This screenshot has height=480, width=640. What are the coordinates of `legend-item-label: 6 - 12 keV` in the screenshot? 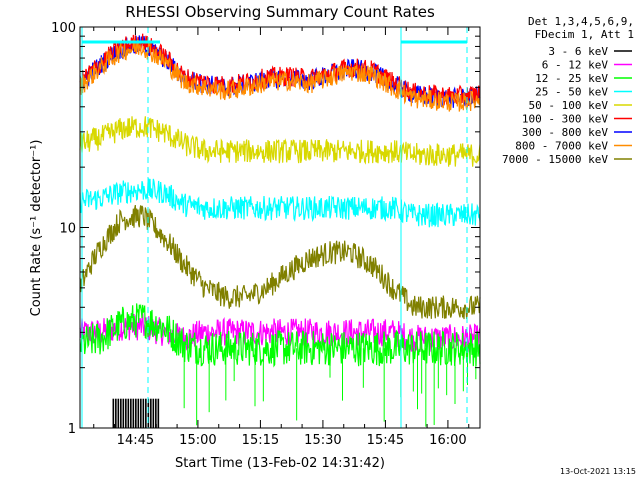 It's located at (575, 65).